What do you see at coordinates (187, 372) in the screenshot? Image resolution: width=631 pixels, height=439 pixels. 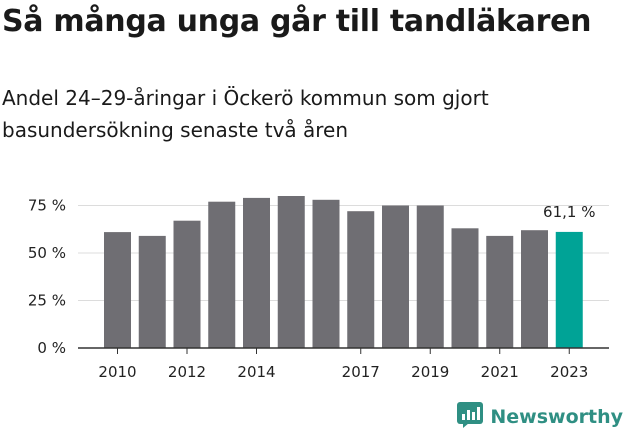 I see `x-tick-label: 2012` at bounding box center [187, 372].